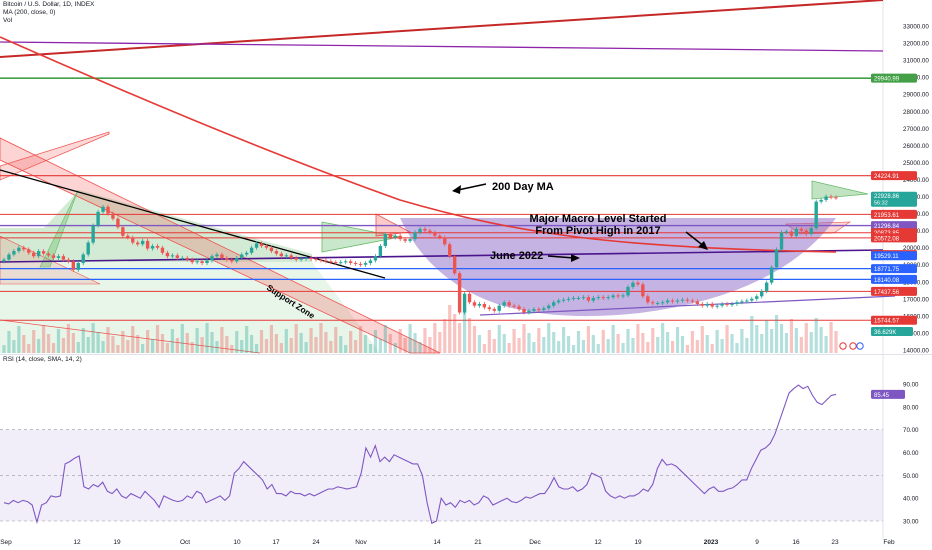 This screenshot has width=932, height=550. Describe the element at coordinates (887, 322) in the screenshot. I see `price-tag-label: 15744.57` at that location.